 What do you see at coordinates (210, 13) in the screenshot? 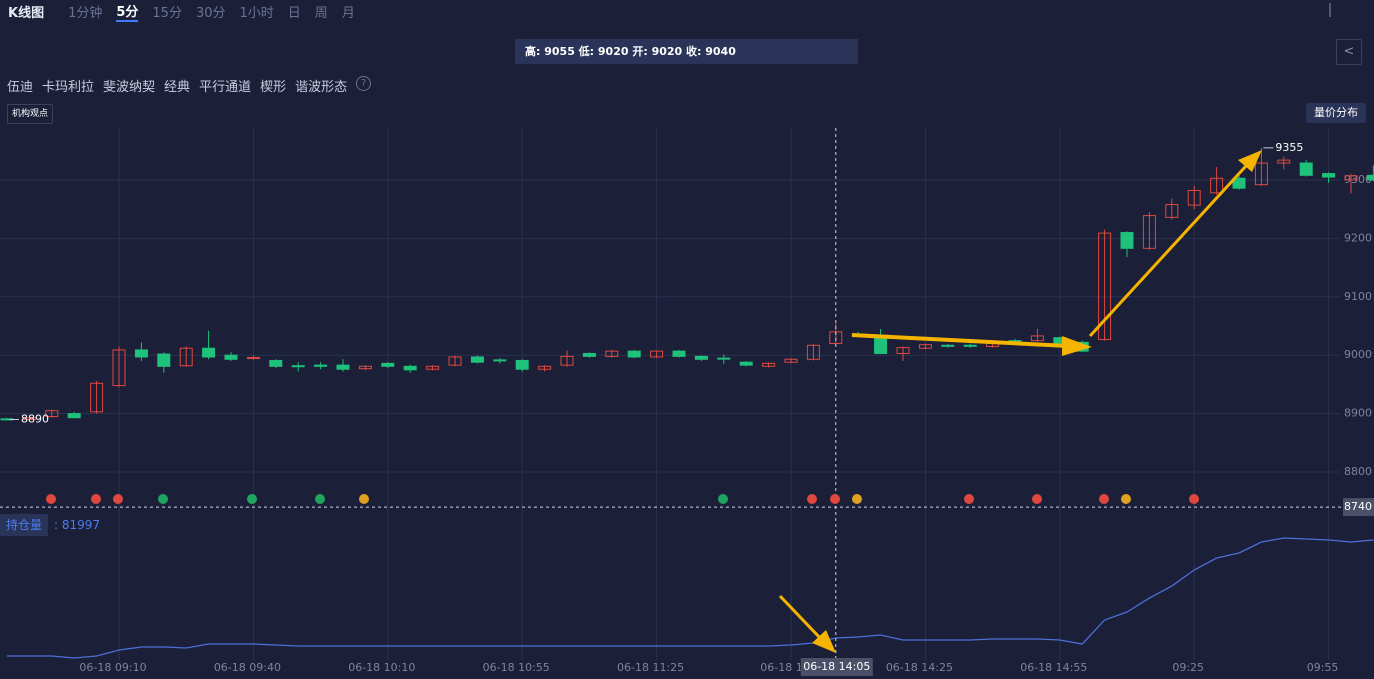
I see `period: 30分` at bounding box center [210, 13].